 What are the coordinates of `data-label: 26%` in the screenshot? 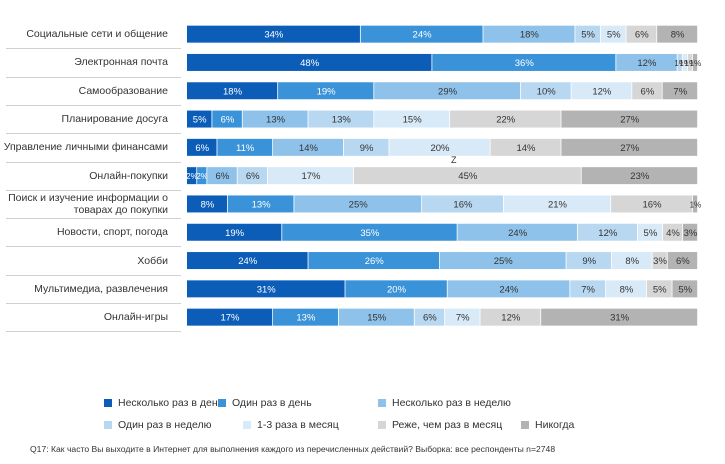 It's located at (375, 261).